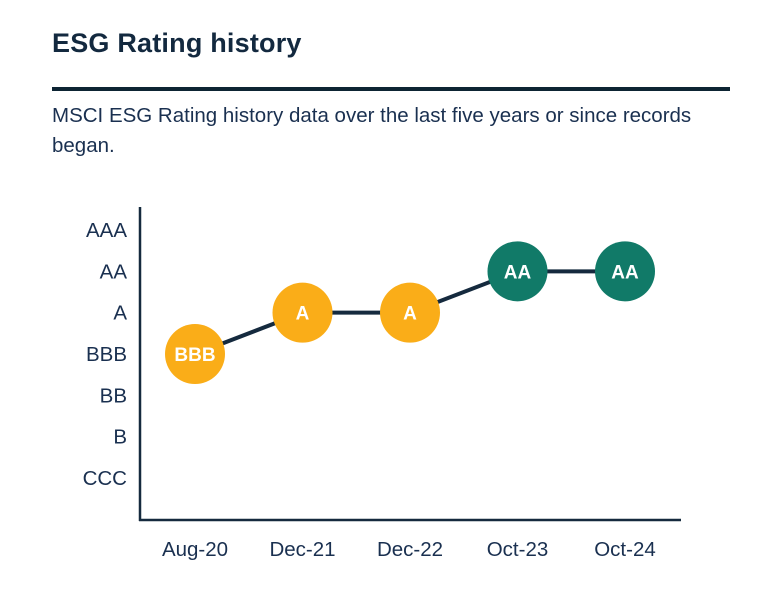 This screenshot has width=779, height=597. What do you see at coordinates (518, 549) in the screenshot?
I see `x-tick-label: Oct-23` at bounding box center [518, 549].